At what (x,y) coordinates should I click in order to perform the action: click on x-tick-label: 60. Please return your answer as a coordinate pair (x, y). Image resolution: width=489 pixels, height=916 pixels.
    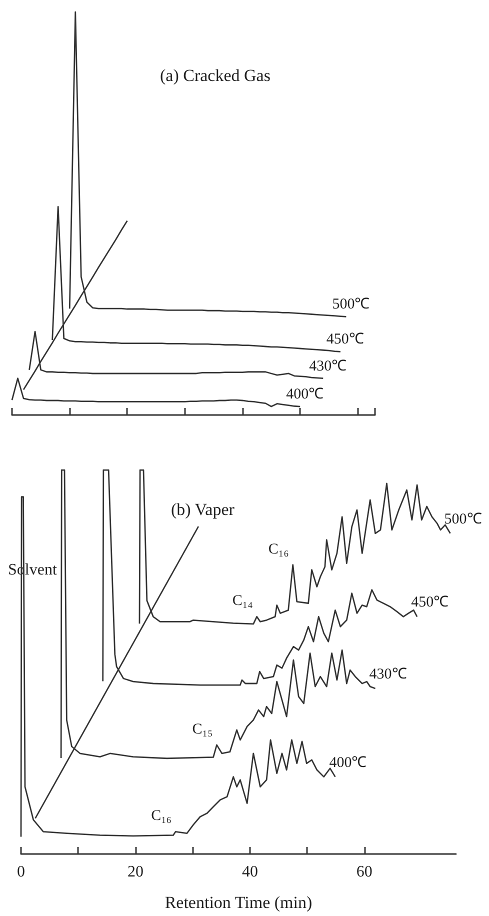
    Looking at the image, I should click on (364, 872).